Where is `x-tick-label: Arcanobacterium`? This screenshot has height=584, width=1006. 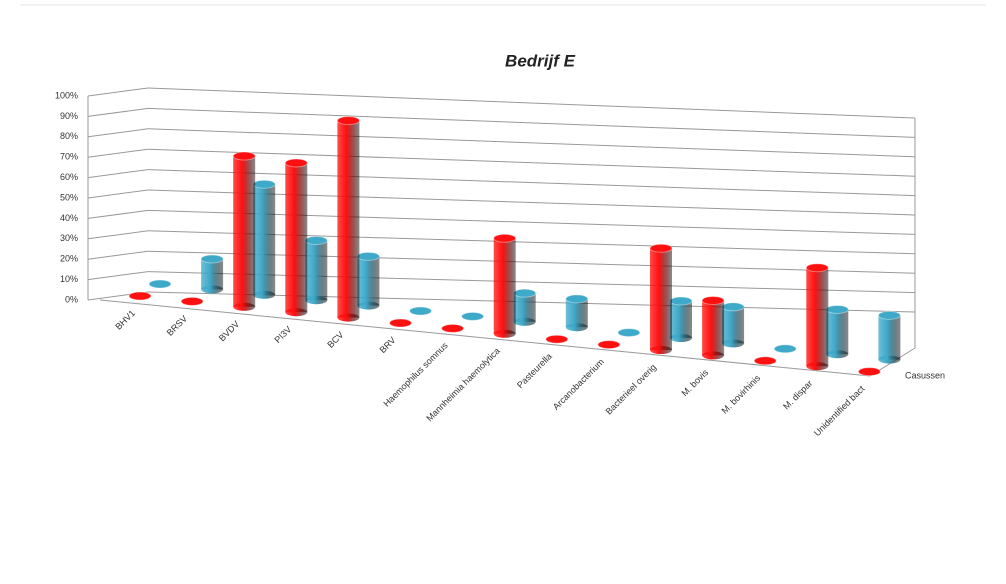 x-tick-label: Arcanobacterium is located at coordinates (578, 384).